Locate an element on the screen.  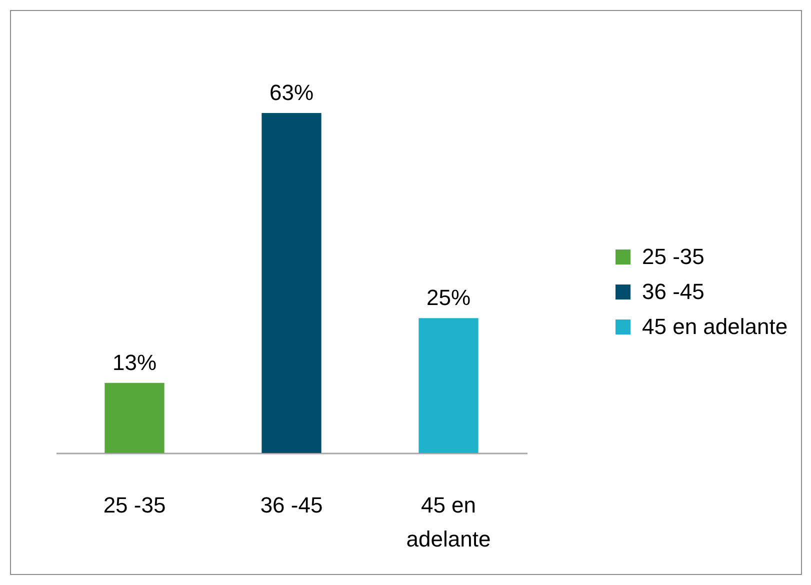
x-tick-label: 45 en adelante is located at coordinates (448, 522).